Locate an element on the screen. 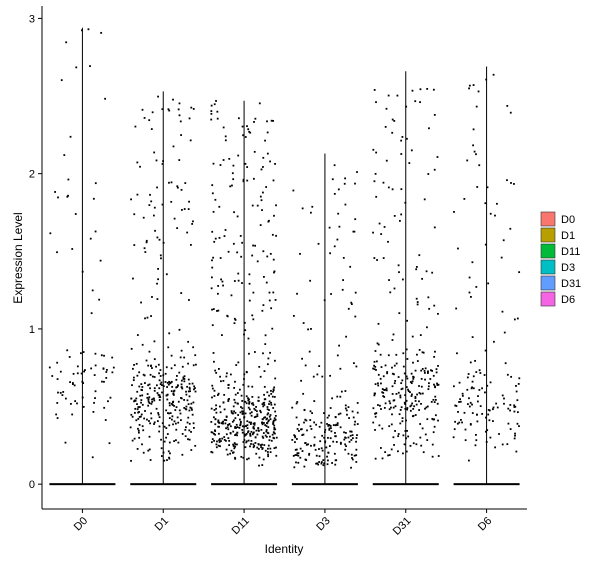  violin-D1 is located at coordinates (163, 288).